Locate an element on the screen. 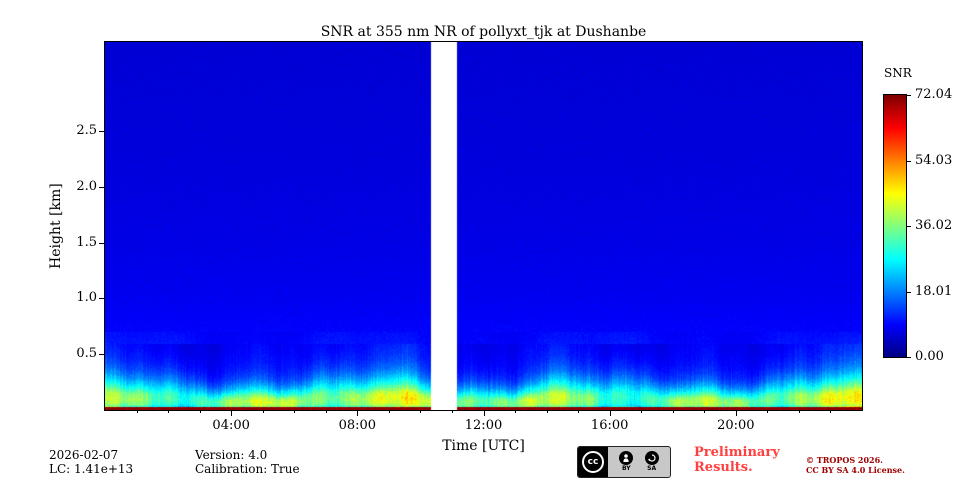 This screenshot has height=480, width=960. colorbar-tick-label: 54.03 is located at coordinates (934, 160).